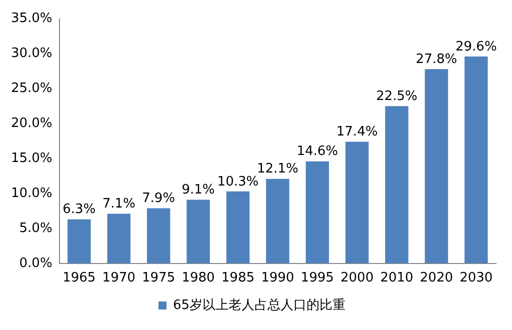 Image resolution: width=512 pixels, height=330 pixels. What do you see at coordinates (277, 278) in the screenshot?
I see `x-tick-label: 1990` at bounding box center [277, 278].